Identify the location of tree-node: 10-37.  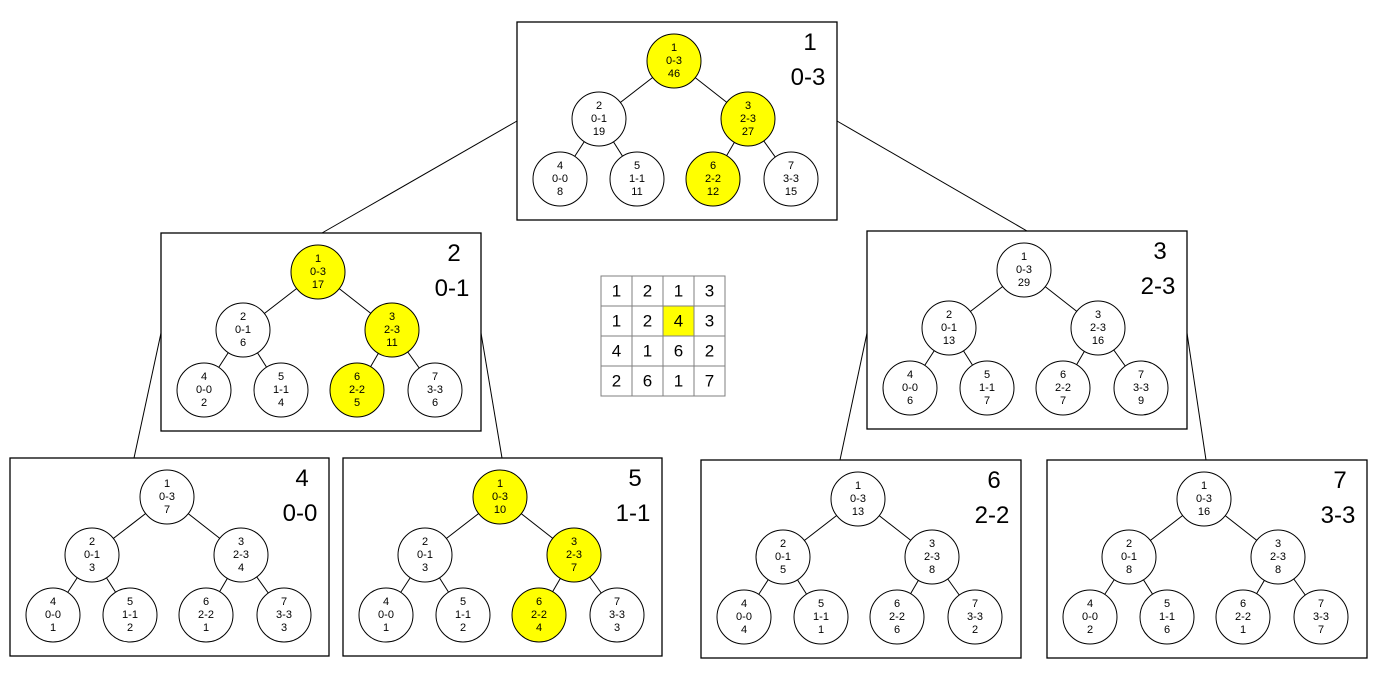
(167, 497).